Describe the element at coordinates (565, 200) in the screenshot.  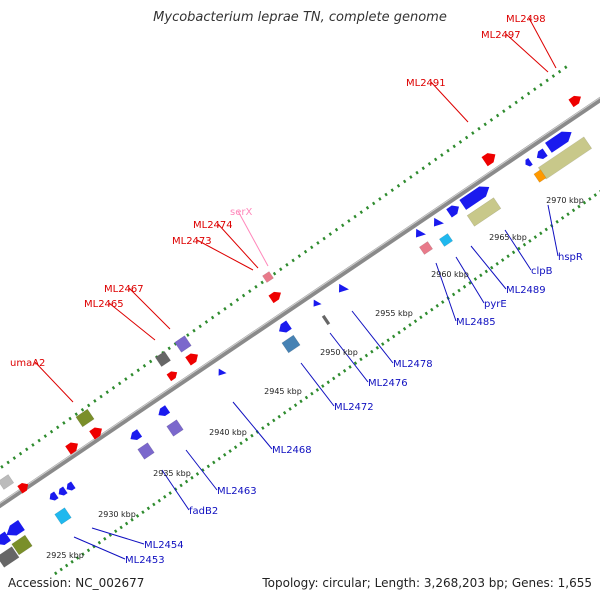
I see `scale-label: 2970 kbp` at that location.